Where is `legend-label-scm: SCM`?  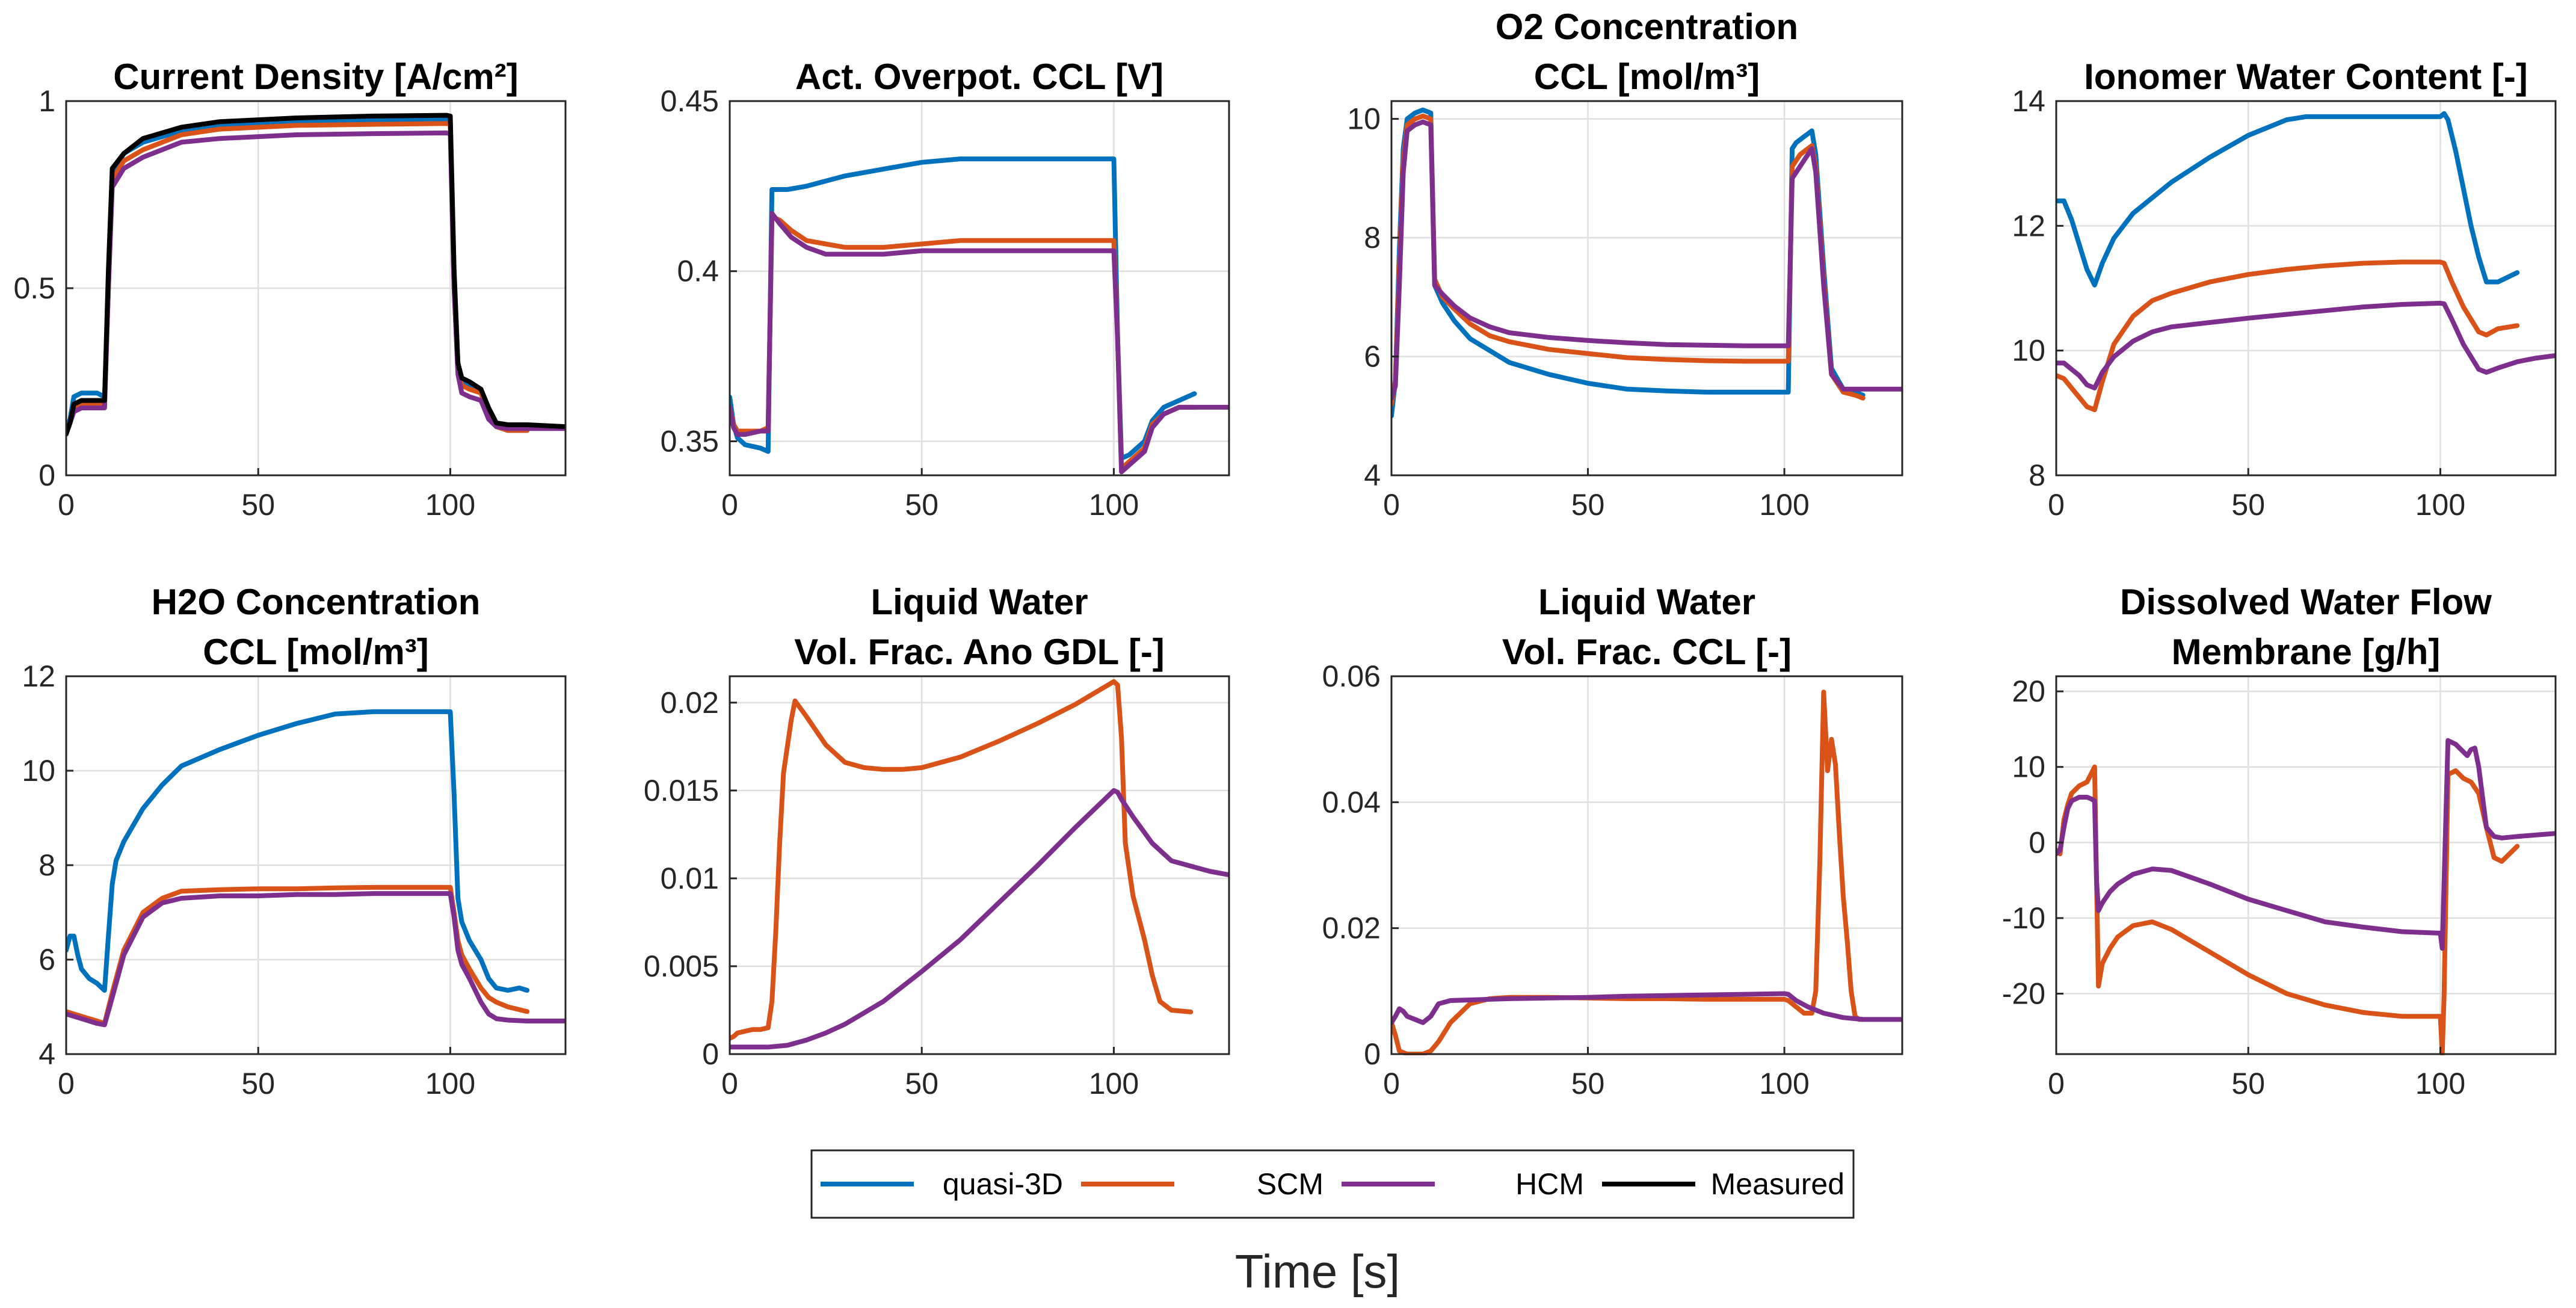
legend-label-scm: SCM is located at coordinates (1290, 1184).